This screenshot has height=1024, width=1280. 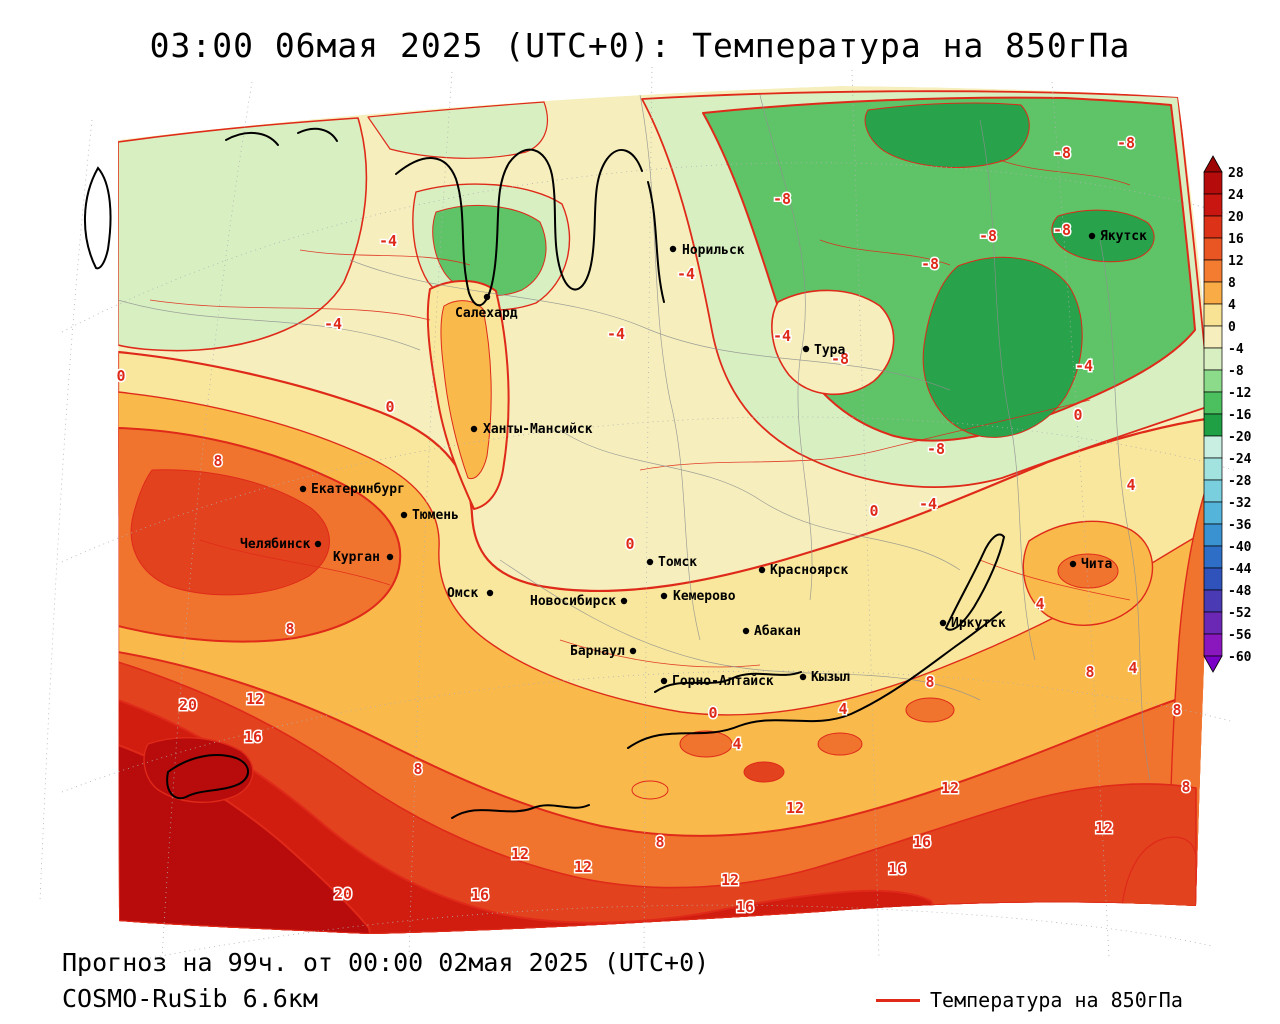 I want to click on temp-band-dark-green-a, so click(x=947, y=135).